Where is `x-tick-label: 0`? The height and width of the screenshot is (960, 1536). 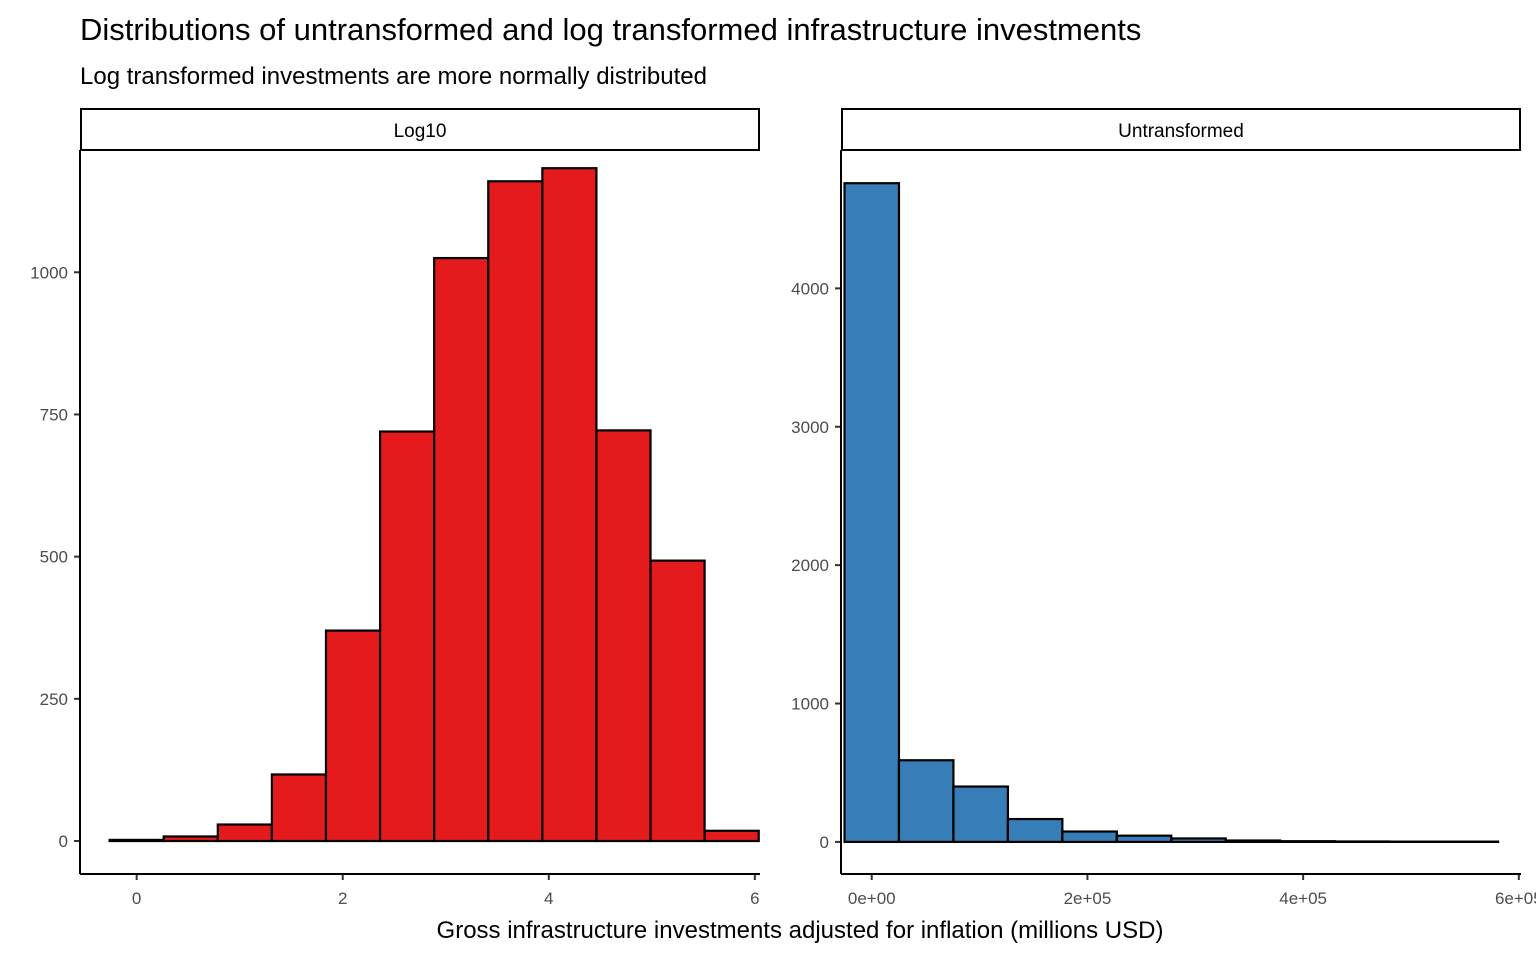
x-tick-label: 0 is located at coordinates (136, 898).